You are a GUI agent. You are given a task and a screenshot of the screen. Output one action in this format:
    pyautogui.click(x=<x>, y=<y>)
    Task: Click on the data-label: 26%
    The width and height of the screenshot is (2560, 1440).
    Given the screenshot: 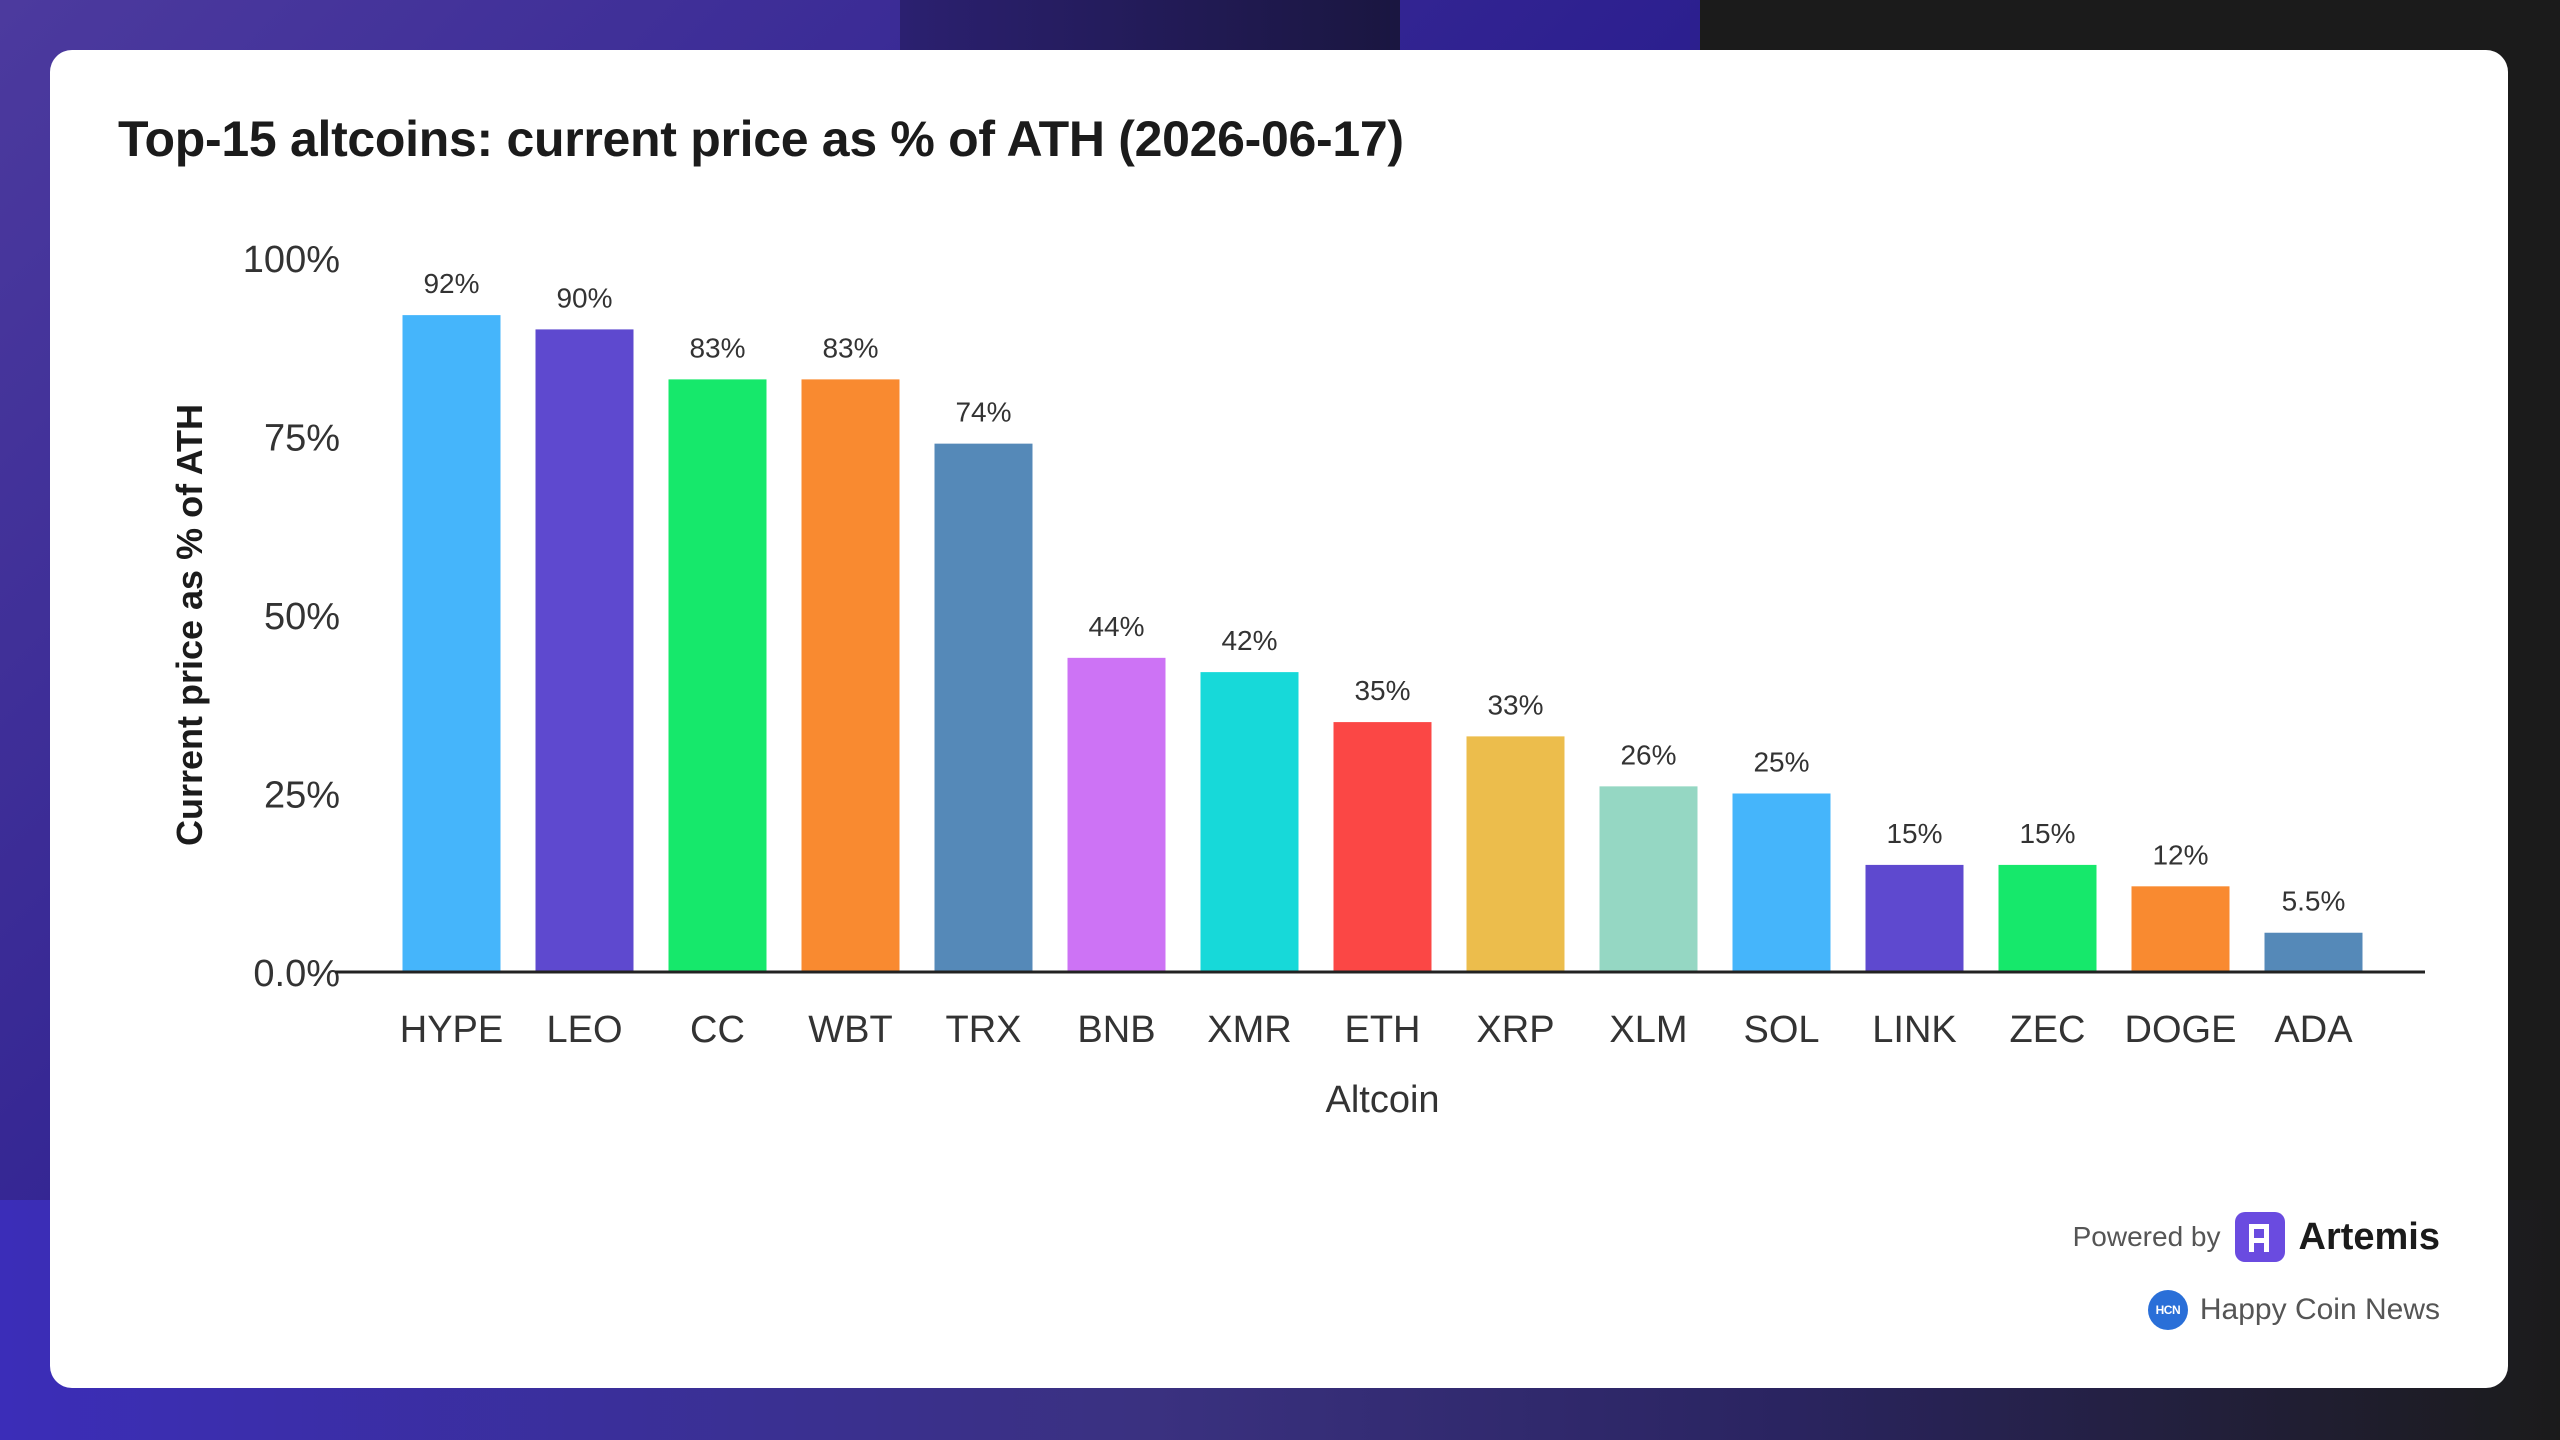 What is the action you would take?
    pyautogui.click(x=1648, y=754)
    